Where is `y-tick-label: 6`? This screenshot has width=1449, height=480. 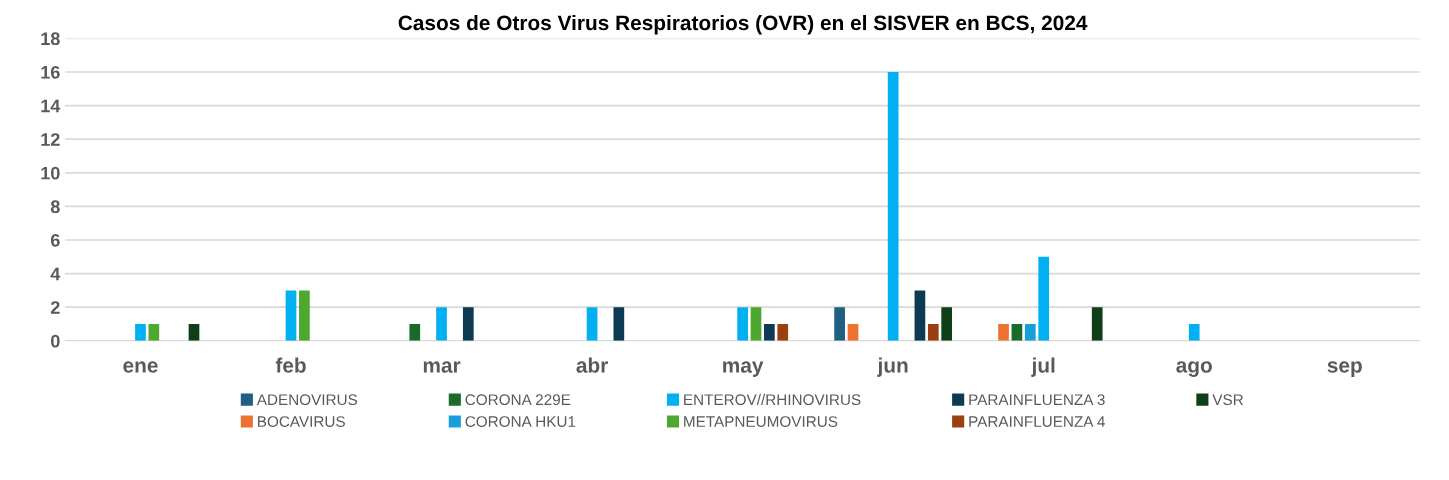
y-tick-label: 6 is located at coordinates (55, 240).